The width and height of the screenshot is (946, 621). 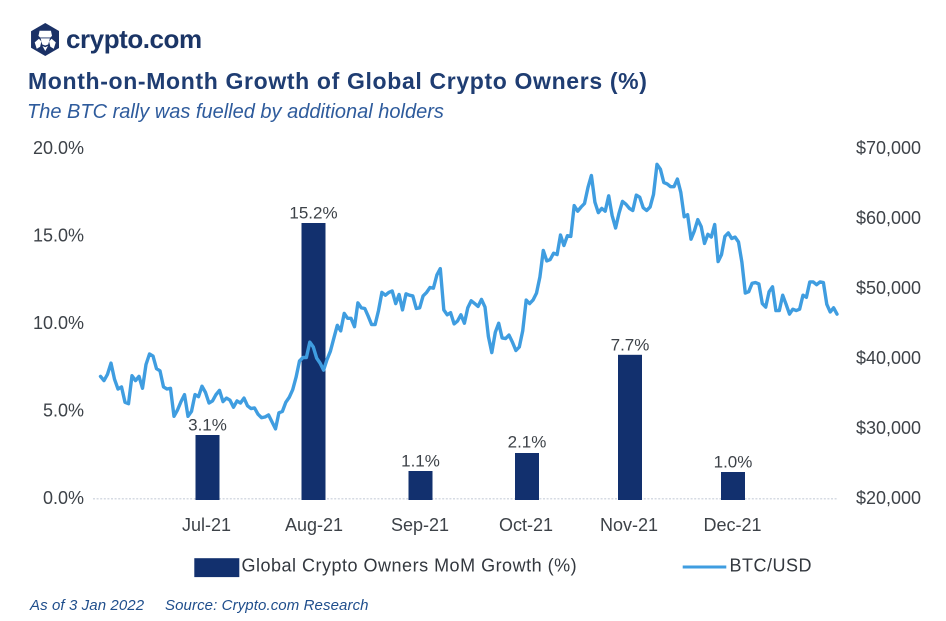 What do you see at coordinates (58, 323) in the screenshot?
I see `svg-text: 10.0%` at bounding box center [58, 323].